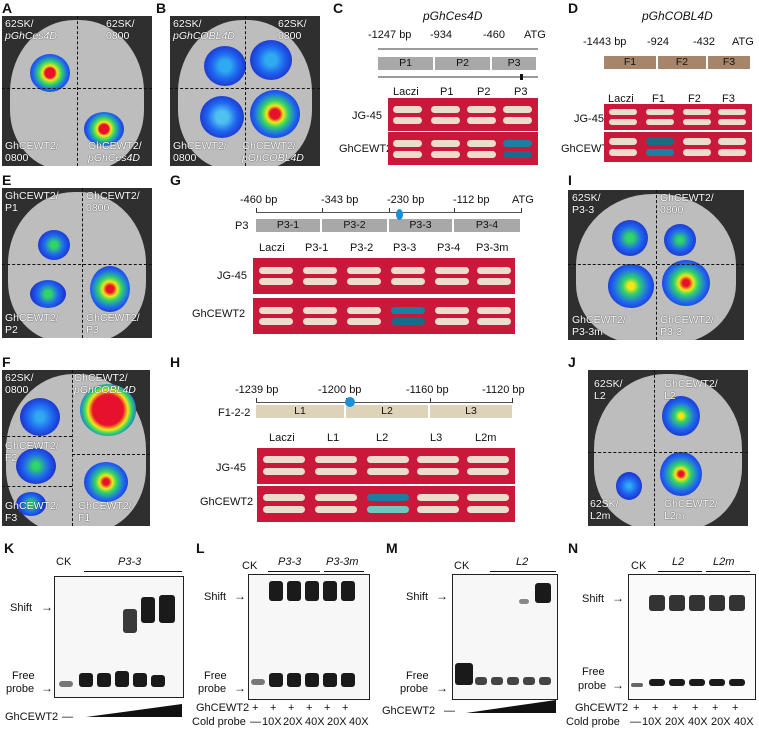 The width and height of the screenshot is (759, 731). Describe the element at coordinates (605, 42) in the screenshot. I see `position-label: -1443 bp` at that location.